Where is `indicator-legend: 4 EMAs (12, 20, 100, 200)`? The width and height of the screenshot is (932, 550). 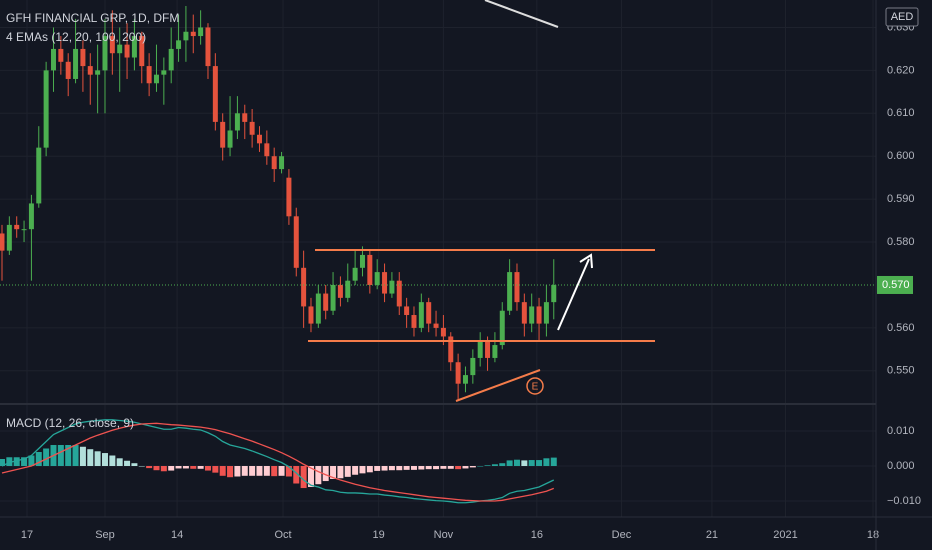 indicator-legend: 4 EMAs (12, 20, 100, 200) is located at coordinates (76, 37).